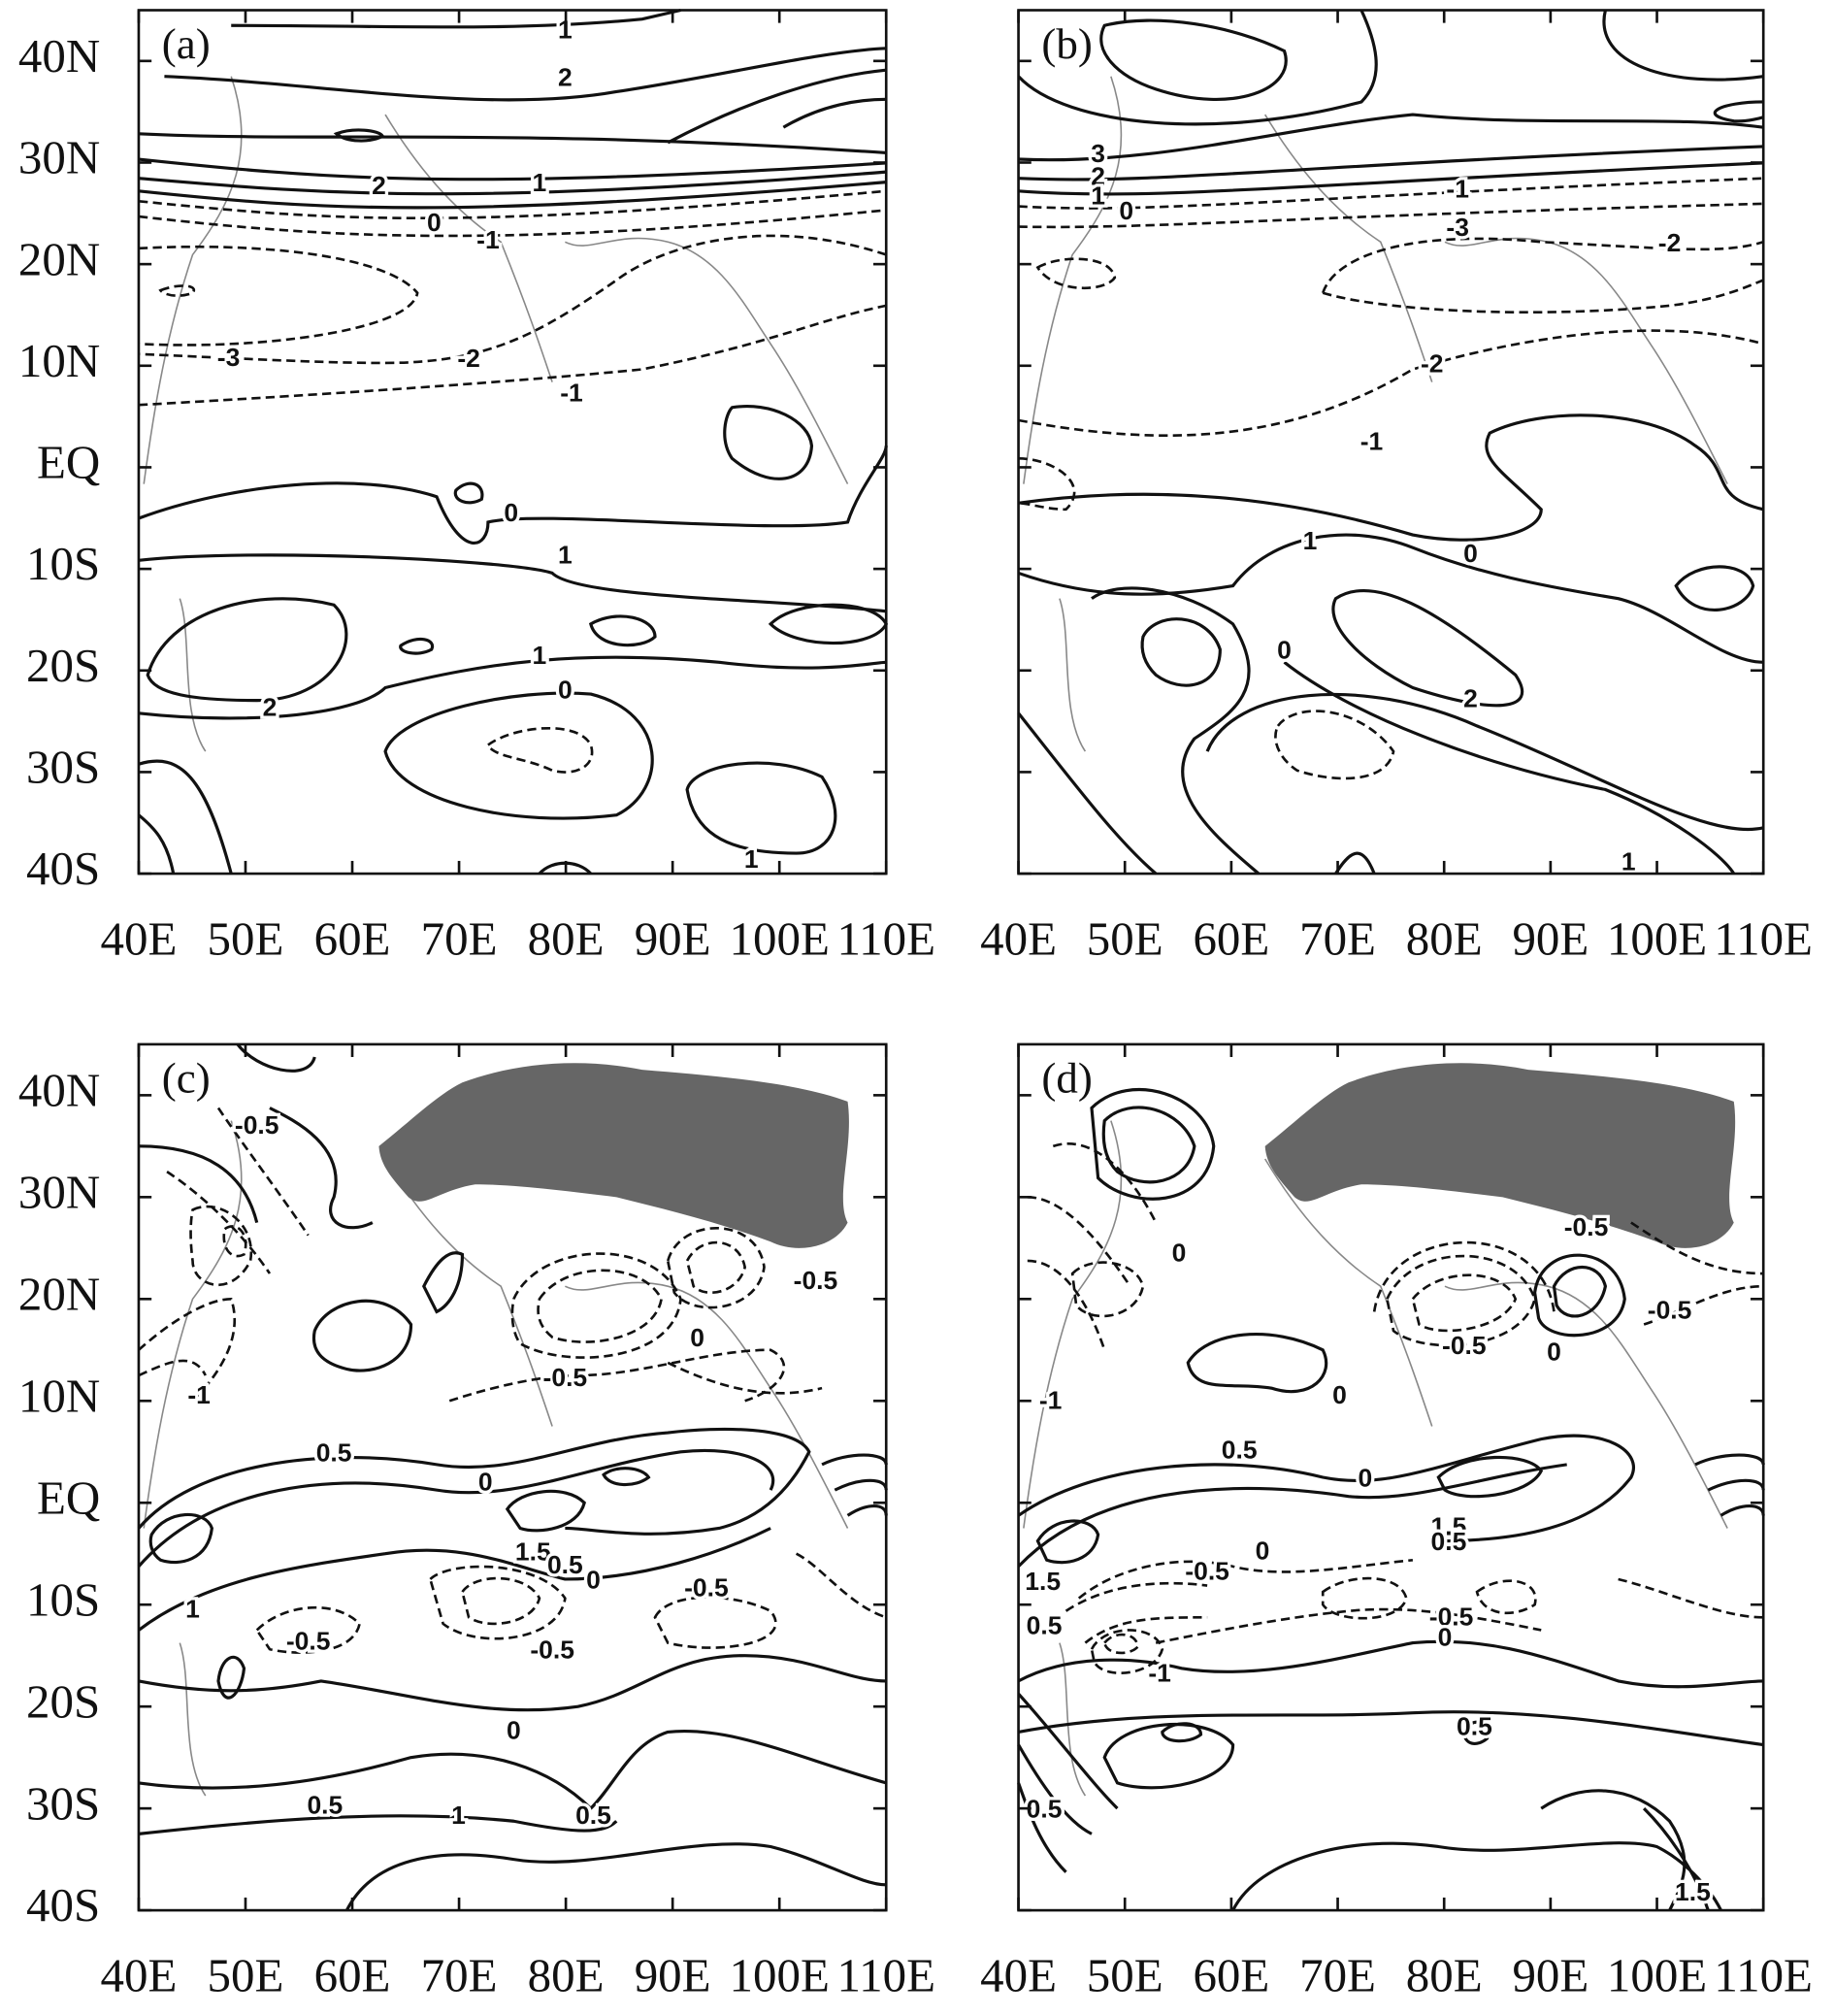 Image resolution: width=1834 pixels, height=2016 pixels. What do you see at coordinates (59, 361) in the screenshot?
I see `y-tick-label: 10N` at bounding box center [59, 361].